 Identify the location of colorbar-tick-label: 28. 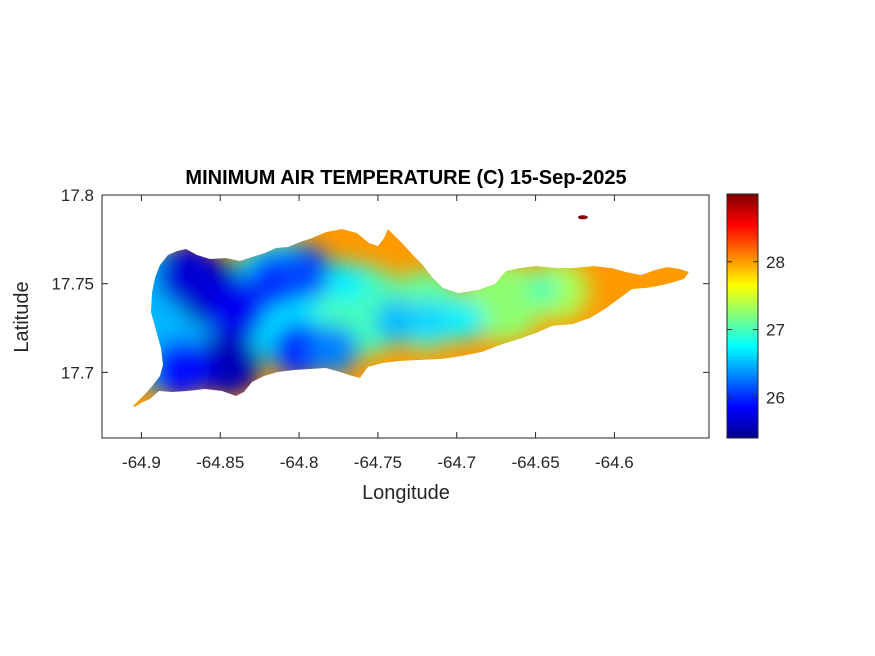
(775, 262).